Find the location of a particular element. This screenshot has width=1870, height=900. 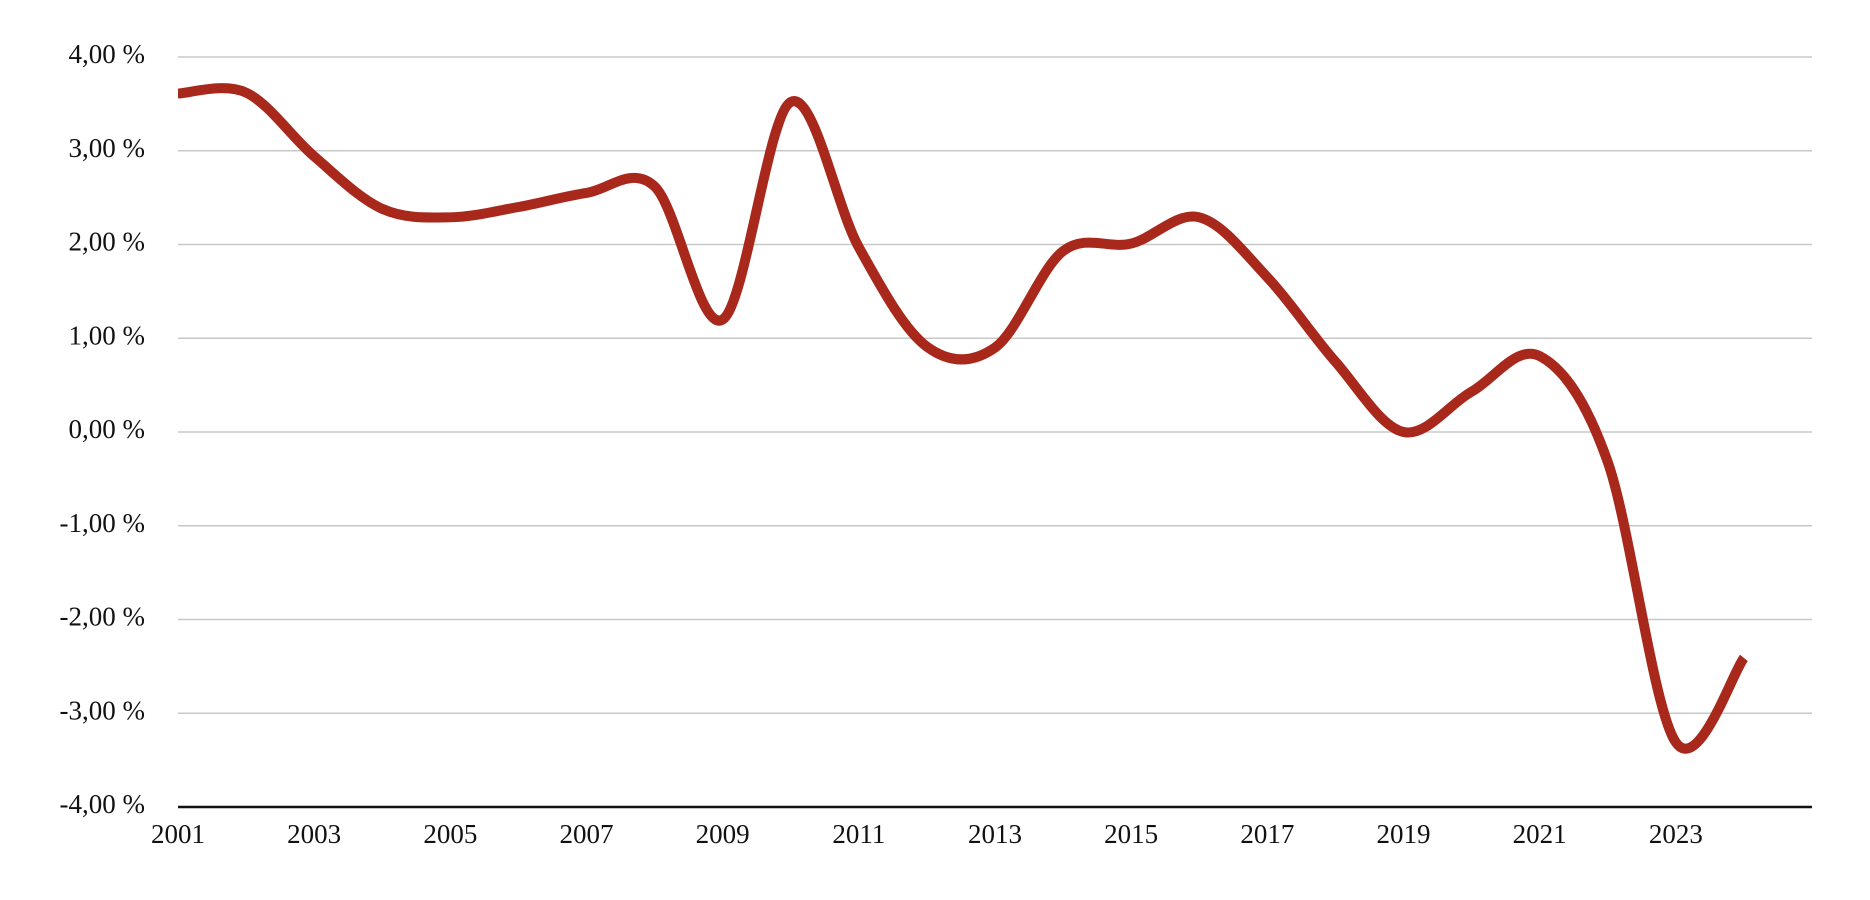

x-tick-label: 2003 is located at coordinates (314, 834).